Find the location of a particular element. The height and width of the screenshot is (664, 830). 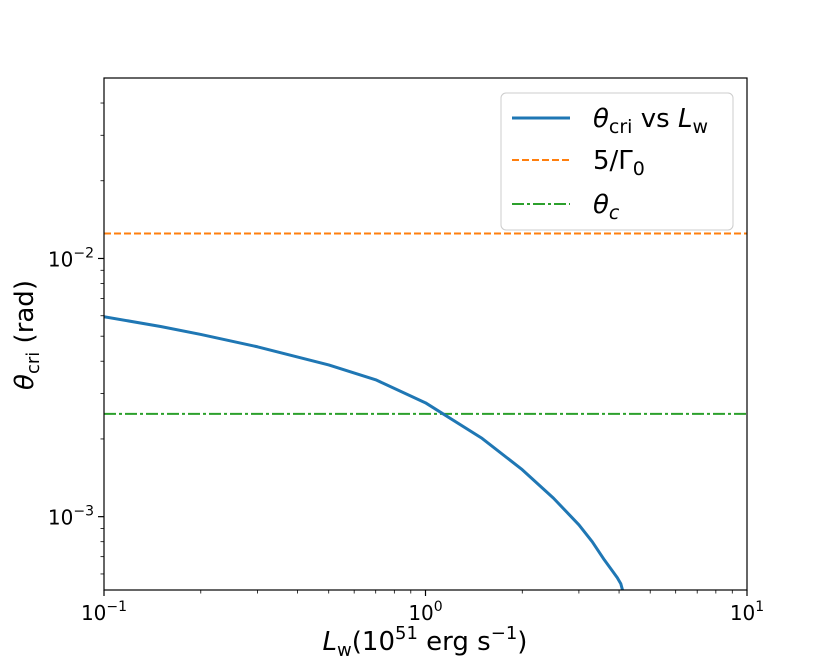

legend: θcri vs Lw 5/Γ0 θc is located at coordinates (617, 161).